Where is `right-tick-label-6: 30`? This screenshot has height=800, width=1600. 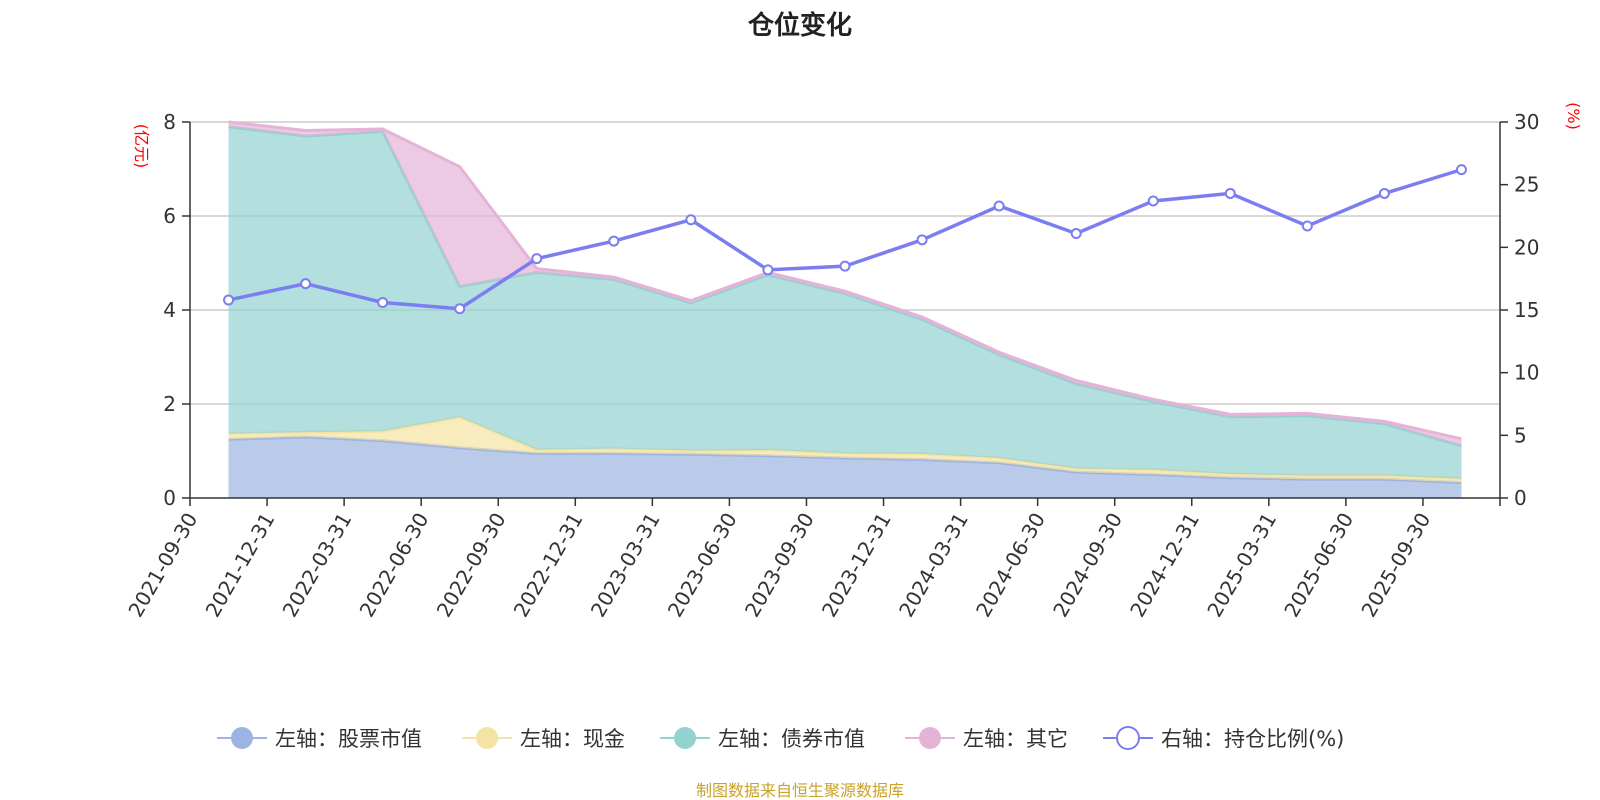
right-tick-label-6: 30 is located at coordinates (1526, 122).